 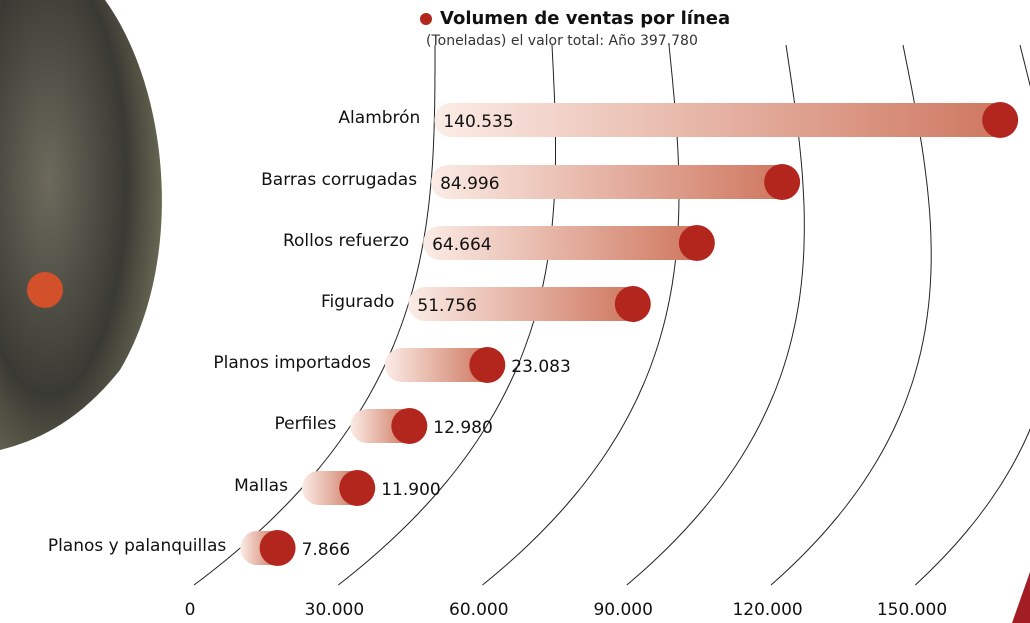 I want to click on photo-helmet, so click(x=45, y=290).